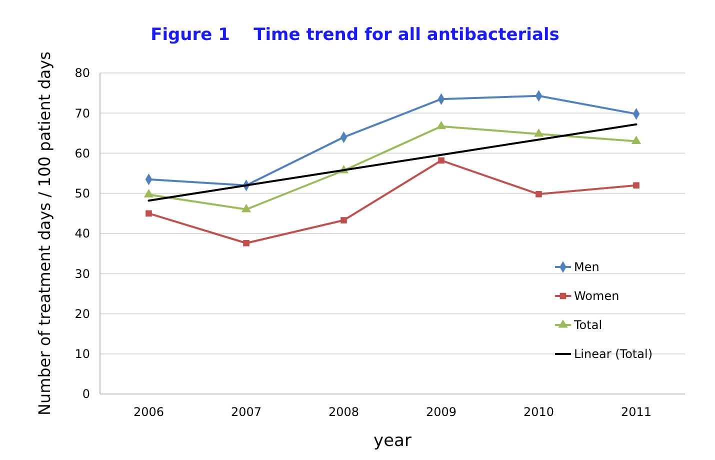 This screenshot has width=715, height=460. Describe the element at coordinates (441, 412) in the screenshot. I see `x-tick-label: 2009` at that location.